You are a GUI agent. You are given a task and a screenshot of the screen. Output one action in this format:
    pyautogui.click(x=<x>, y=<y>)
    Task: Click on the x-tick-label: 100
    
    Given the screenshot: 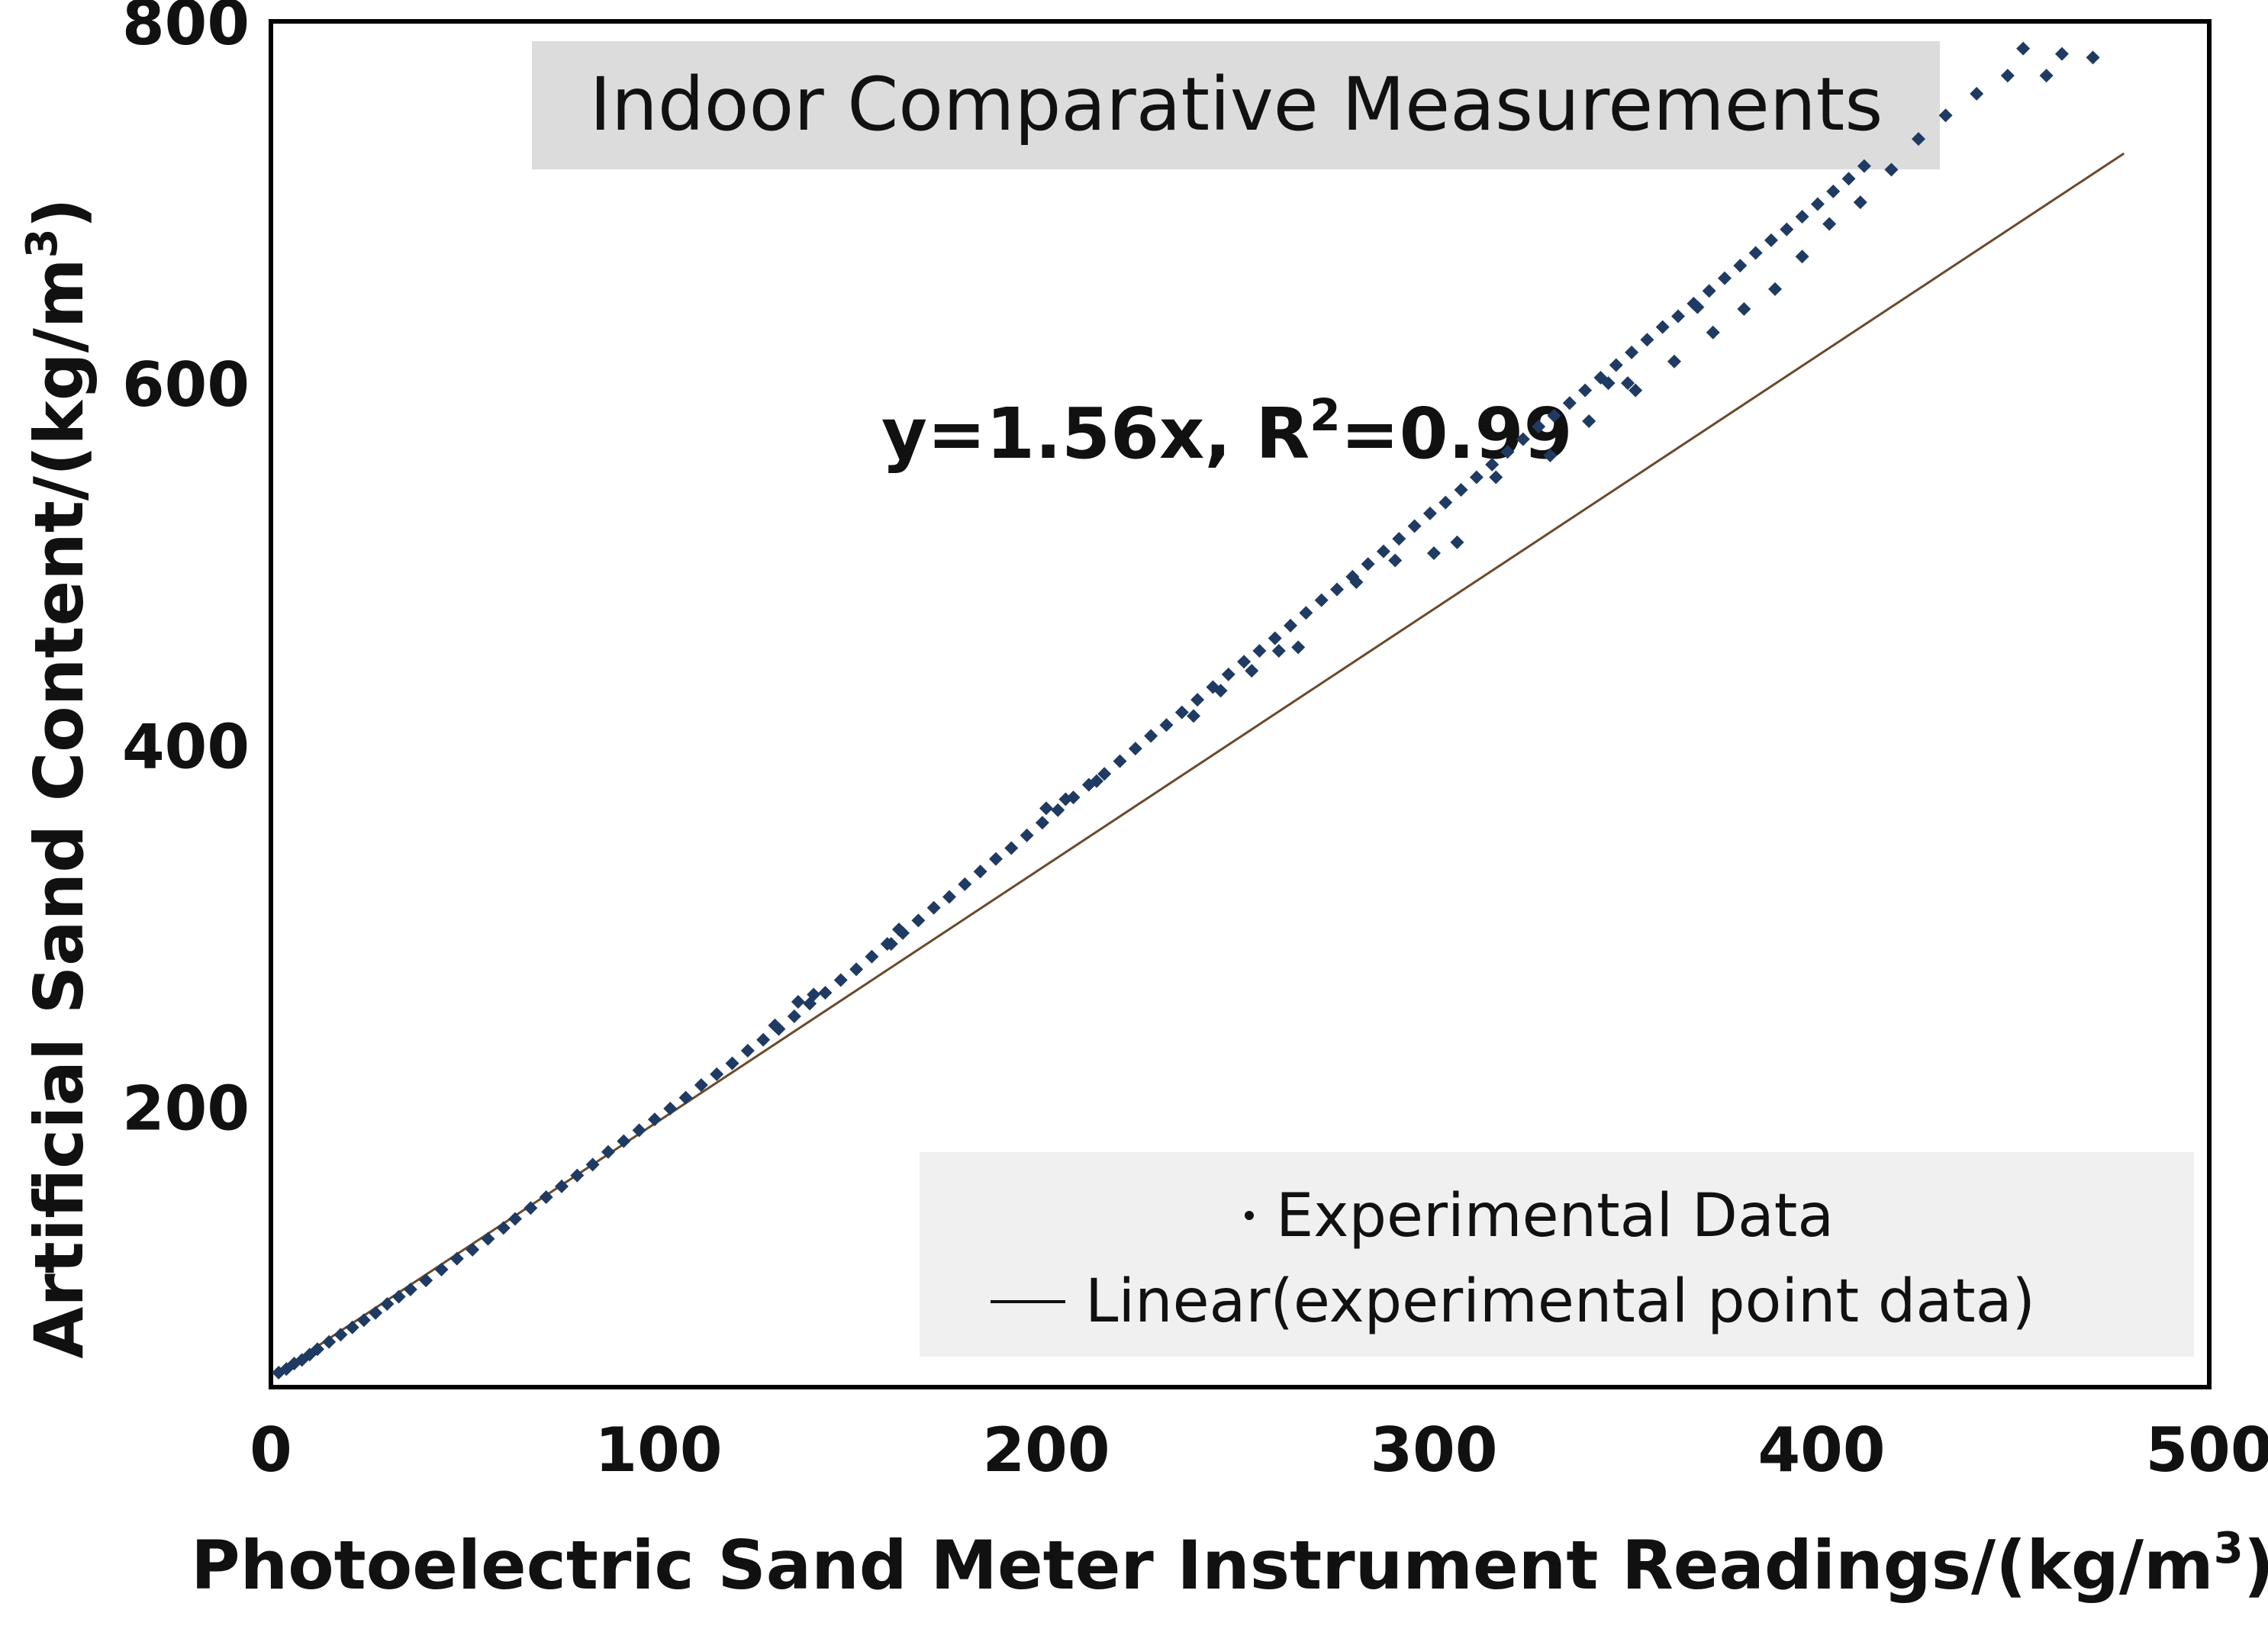 What is the action you would take?
    pyautogui.click(x=659, y=1450)
    